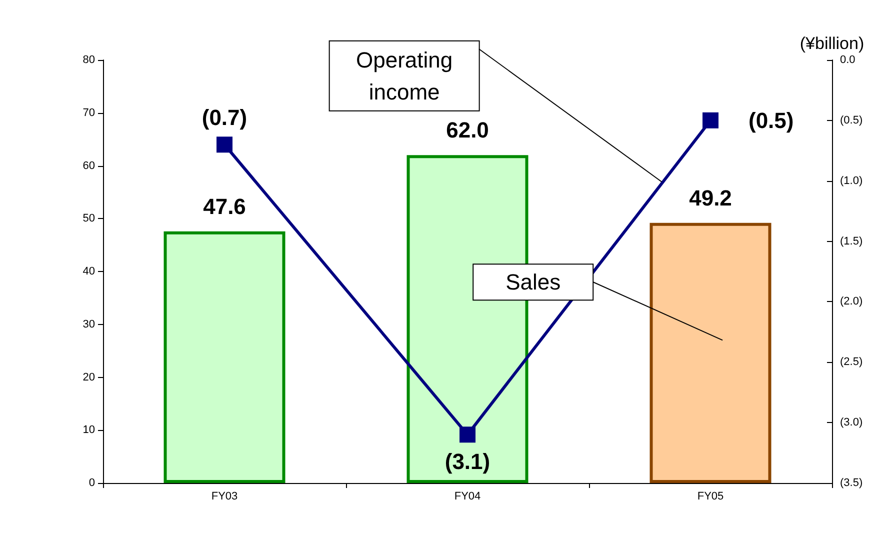 Image resolution: width=892 pixels, height=551 pixels. I want to click on data-label: (0.7), so click(225, 117).